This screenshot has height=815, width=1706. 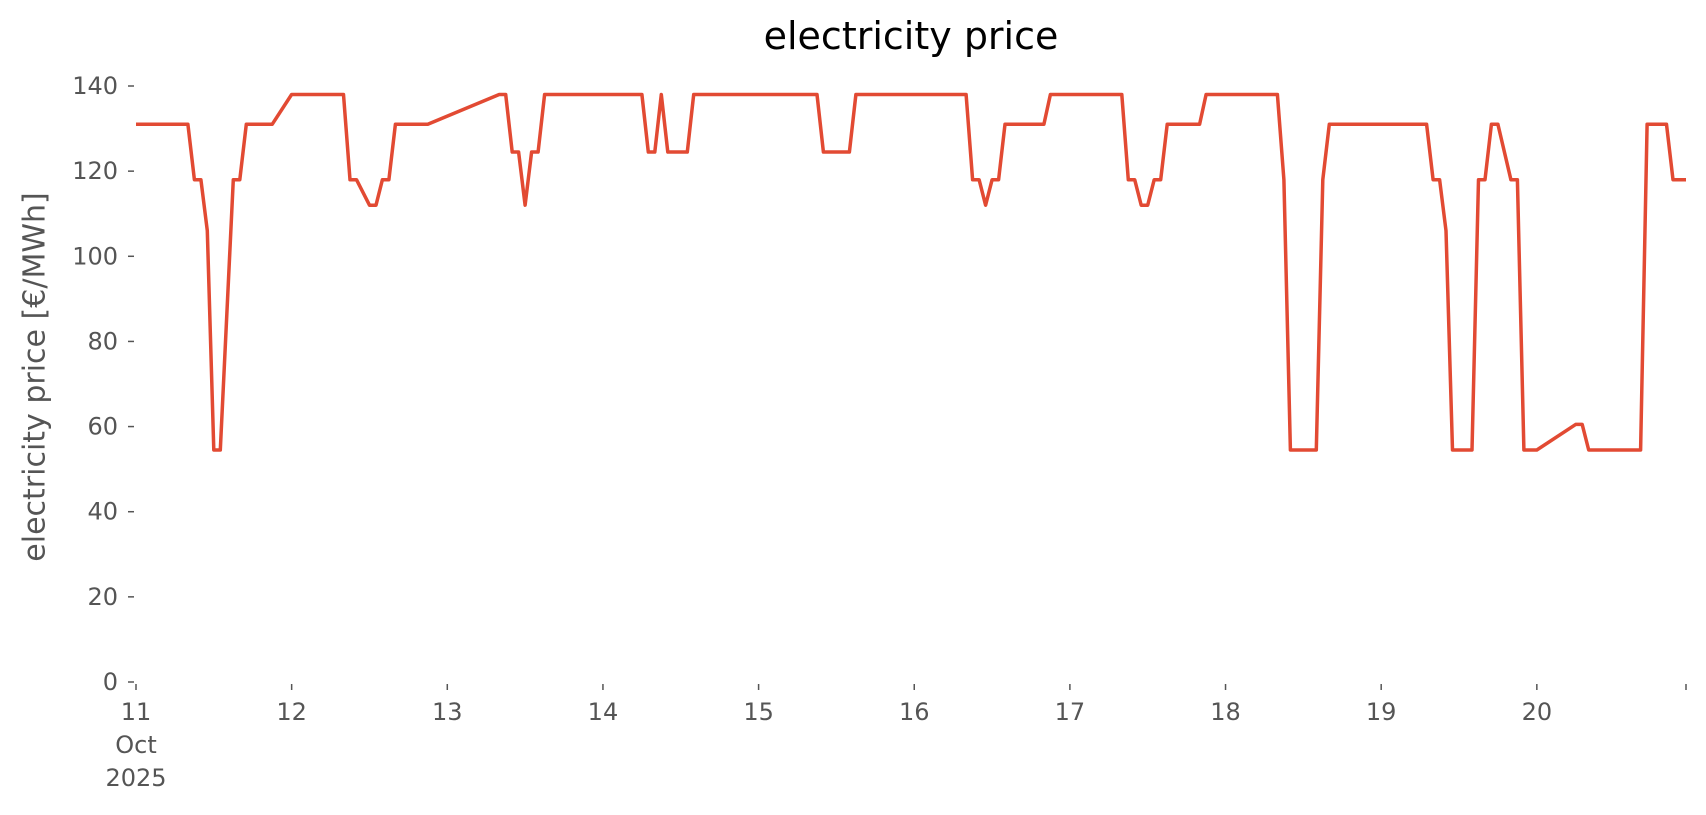 What do you see at coordinates (102, 597) in the screenshot?
I see `y-tick-label: 20` at bounding box center [102, 597].